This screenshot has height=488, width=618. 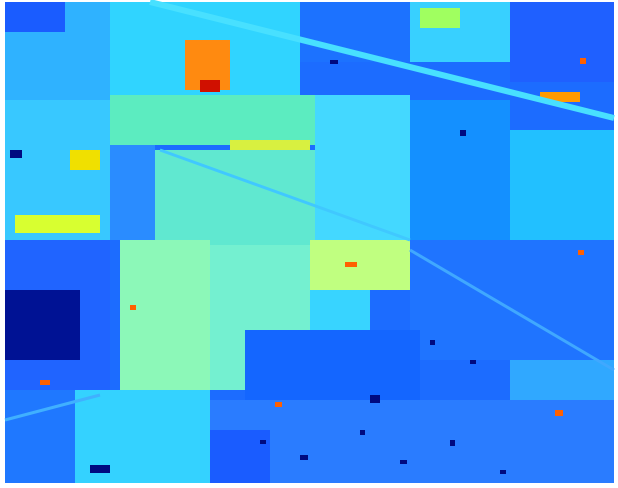 What do you see at coordinates (42, 325) in the screenshot?
I see `dark-region` at bounding box center [42, 325].